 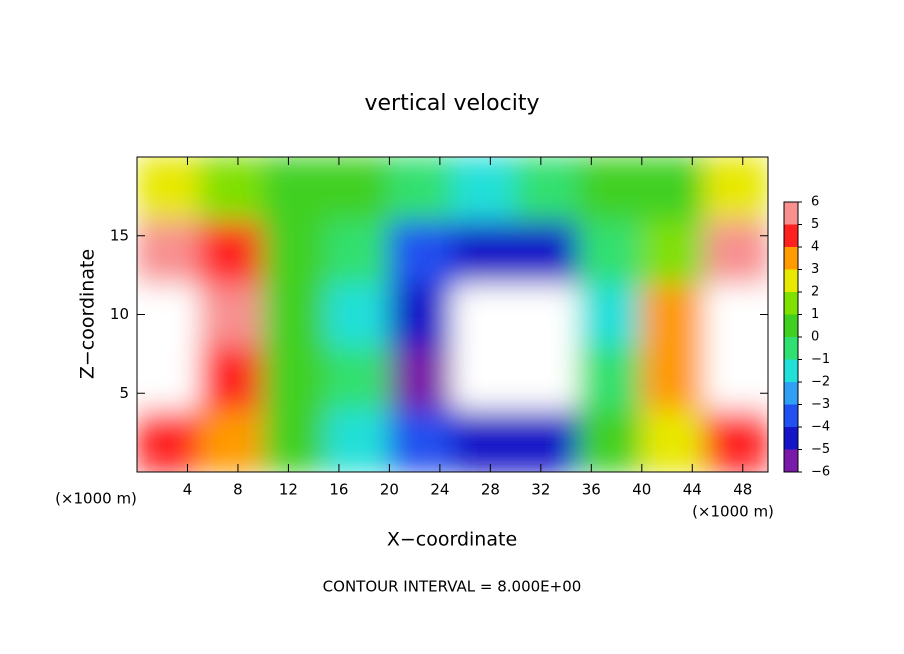 I want to click on colorbar-tick-label: 5, so click(x=815, y=224).